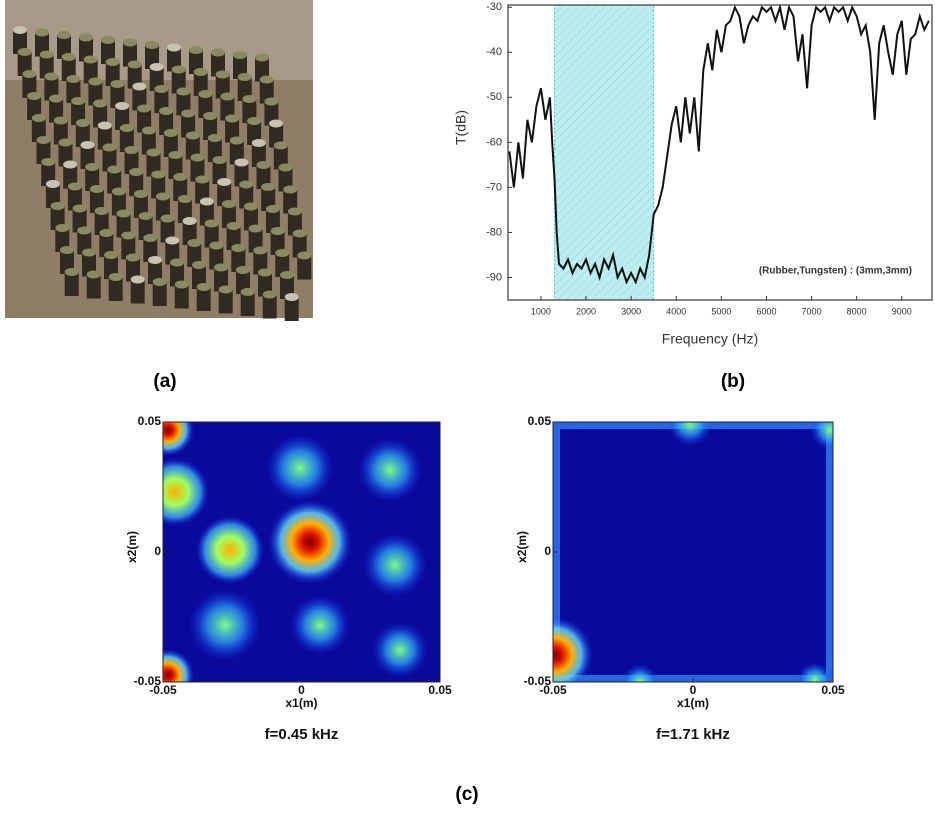 The width and height of the screenshot is (935, 817). Describe the element at coordinates (466, 794) in the screenshot. I see `panel-label: (c)` at that location.